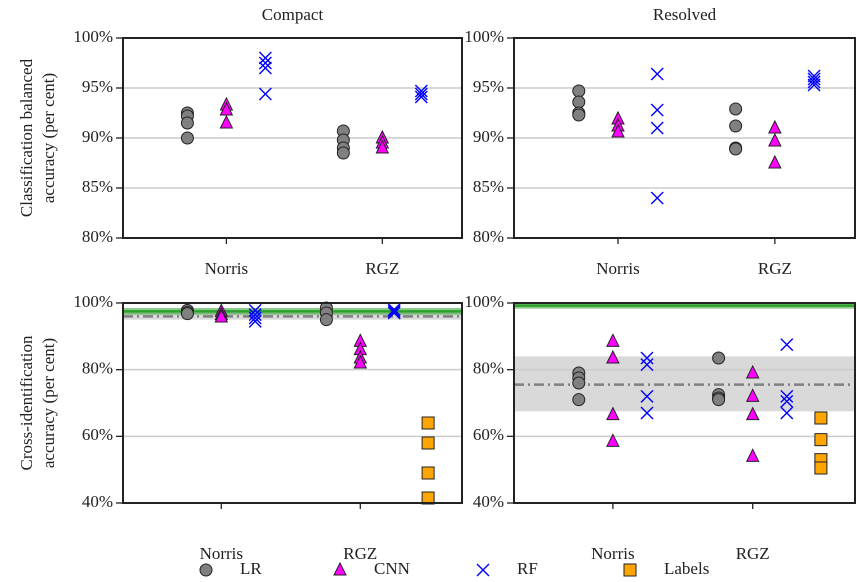 The image size is (857, 582). Describe the element at coordinates (488, 186) in the screenshot. I see `y-tick-label: 85%` at that location.